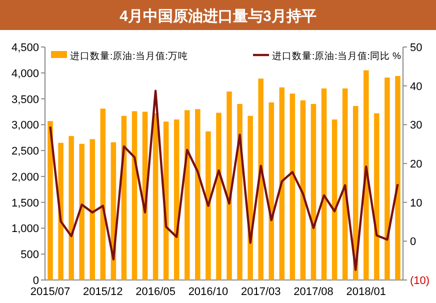 This screenshot has width=436, height=303. Describe the element at coordinates (103, 292) in the screenshot. I see `x-tick-label: 2015/12` at that location.